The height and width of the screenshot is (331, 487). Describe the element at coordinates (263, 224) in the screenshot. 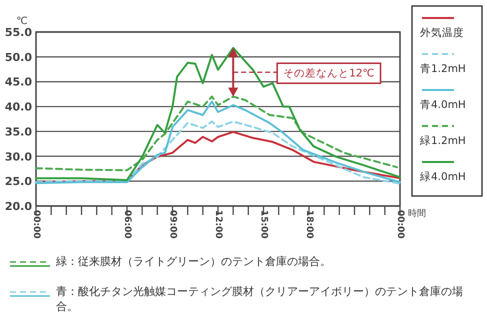

I see `x-tick-label: 15:00` at that location.